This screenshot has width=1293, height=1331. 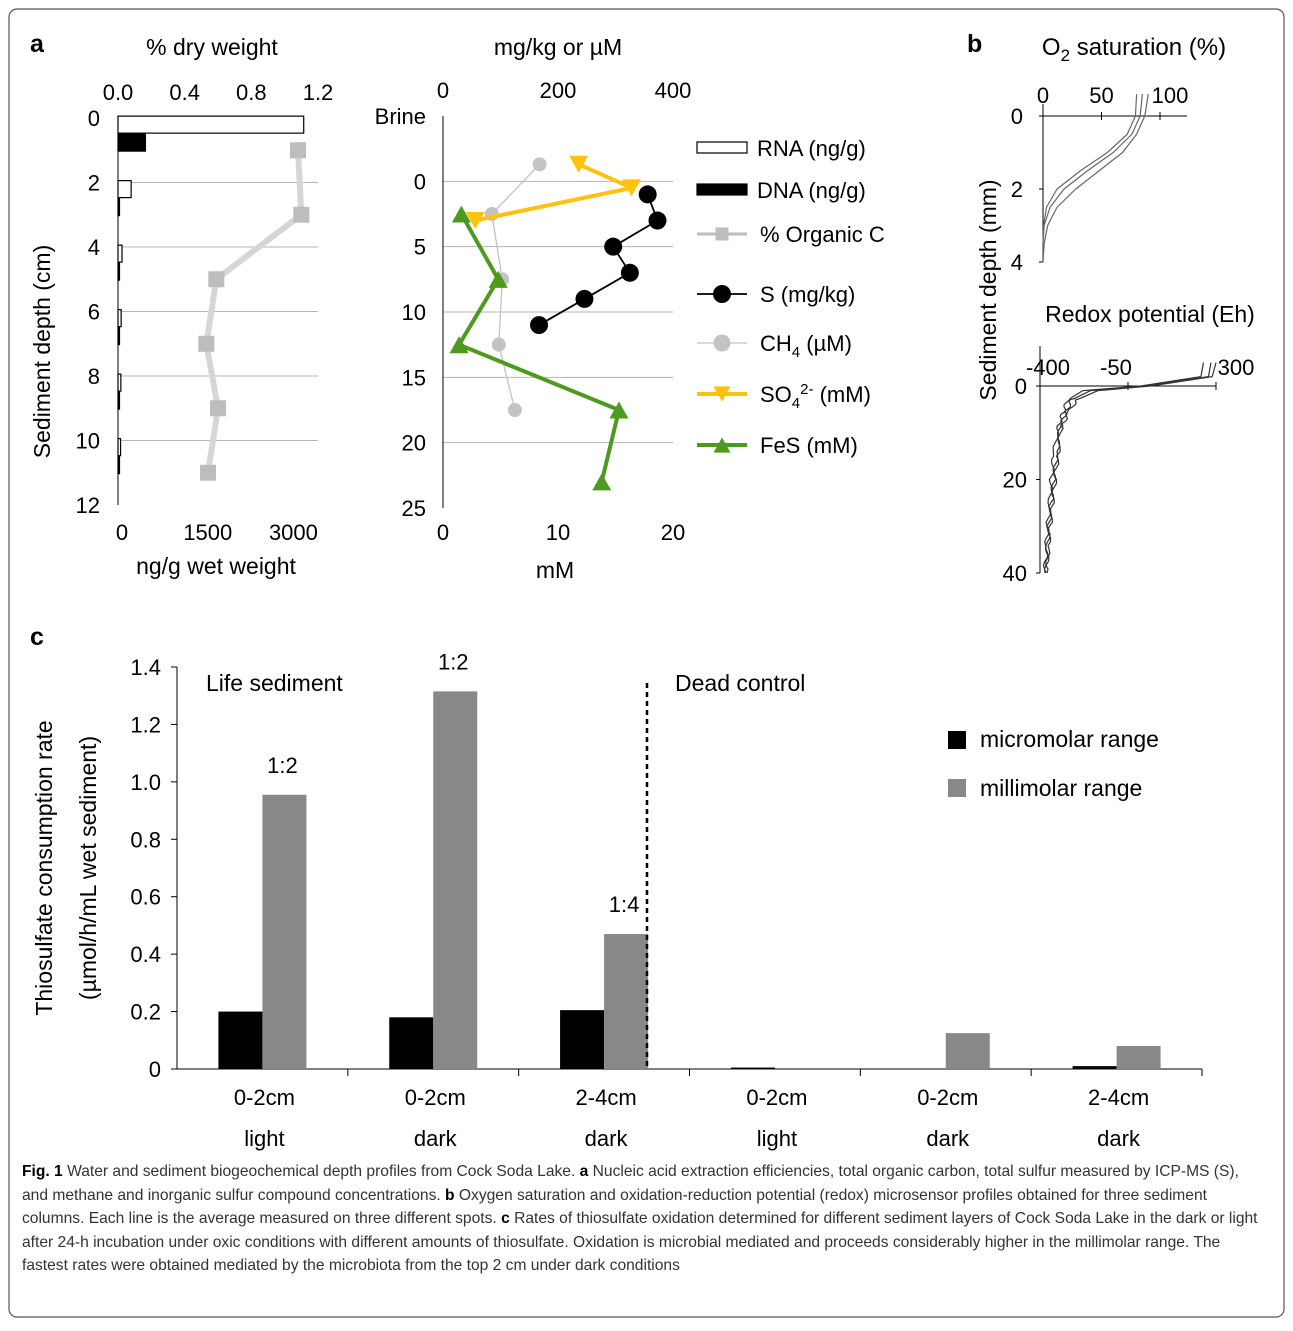 I want to click on y-tick-label: 5, so click(x=420, y=247).